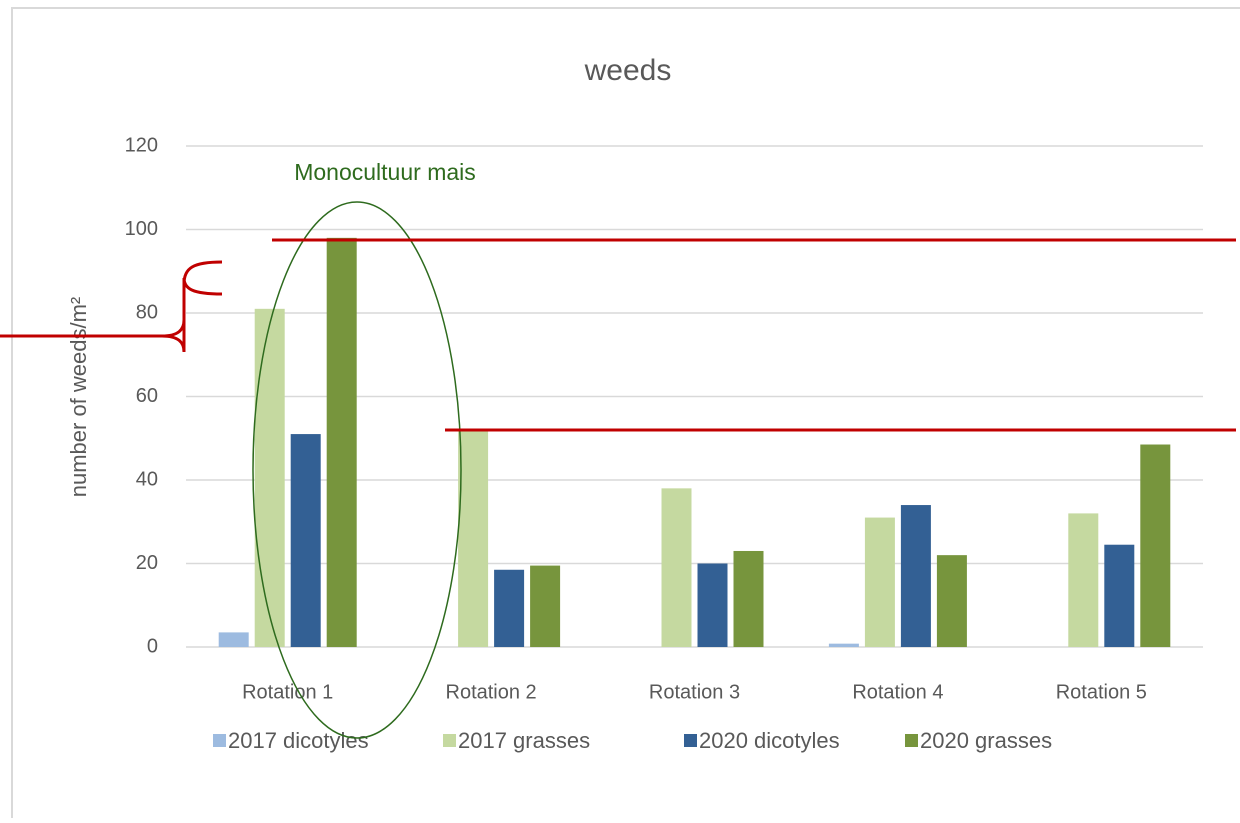 This screenshot has height=823, width=1240. What do you see at coordinates (897, 692) in the screenshot?
I see `x-tick-label: Rotation 4` at bounding box center [897, 692].